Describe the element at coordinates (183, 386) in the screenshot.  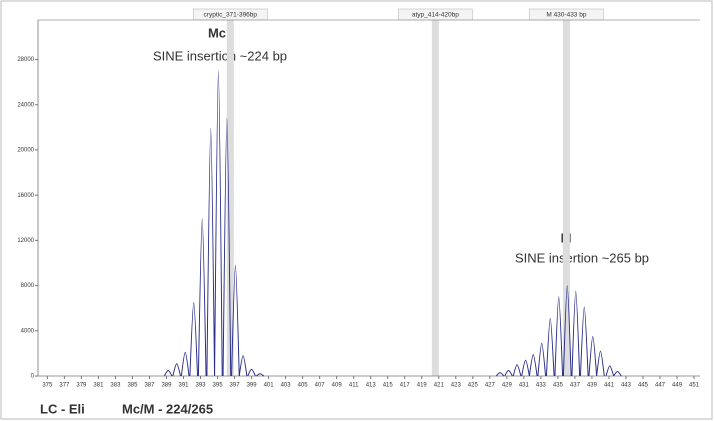
I see `x-tick-label: 391` at that location.